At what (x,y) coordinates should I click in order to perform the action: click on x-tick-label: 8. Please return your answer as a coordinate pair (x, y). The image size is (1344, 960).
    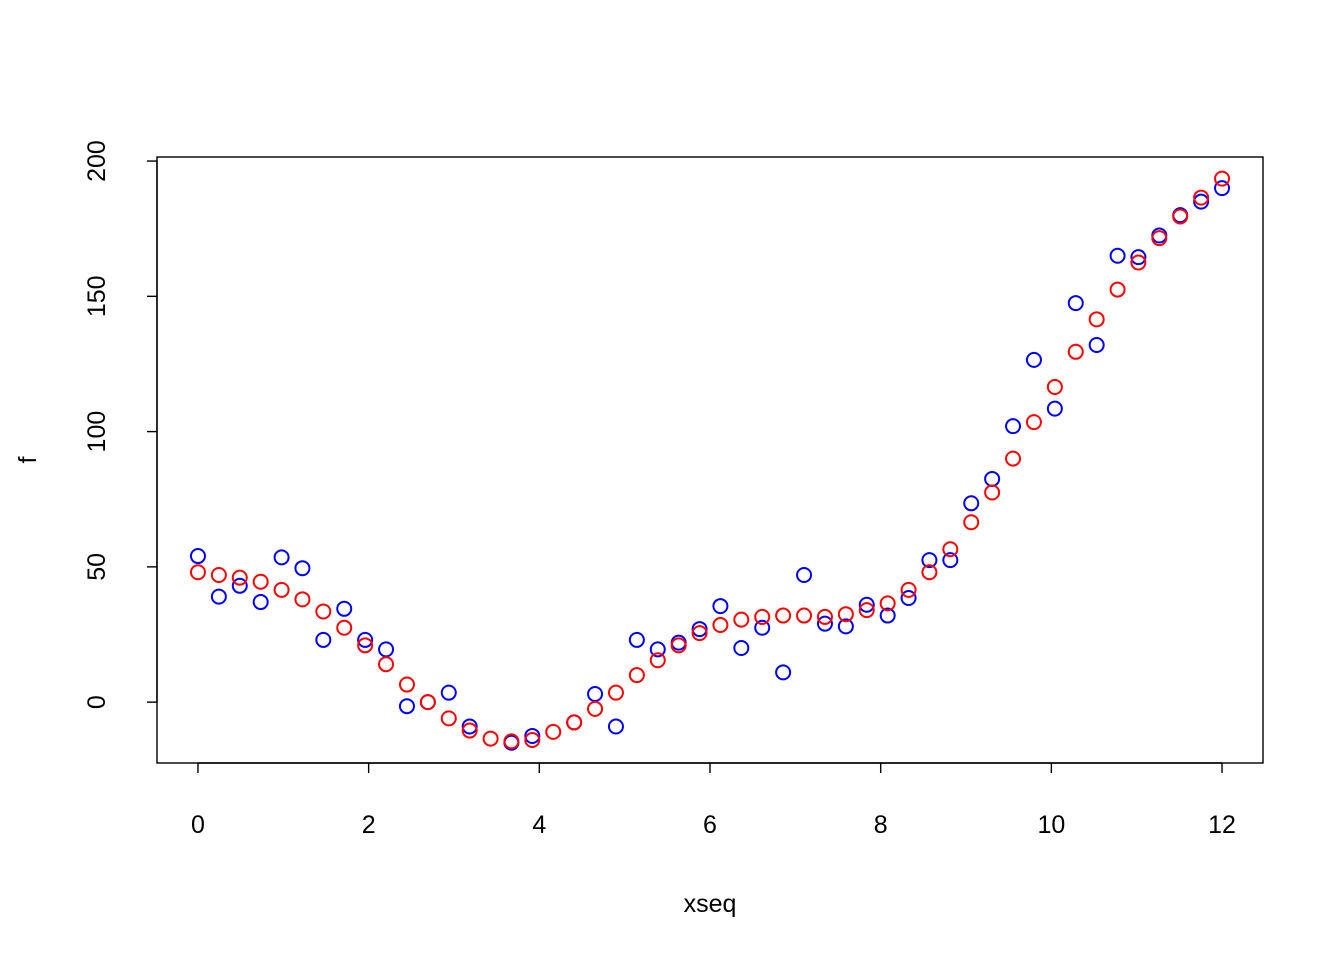
    Looking at the image, I should click on (881, 825).